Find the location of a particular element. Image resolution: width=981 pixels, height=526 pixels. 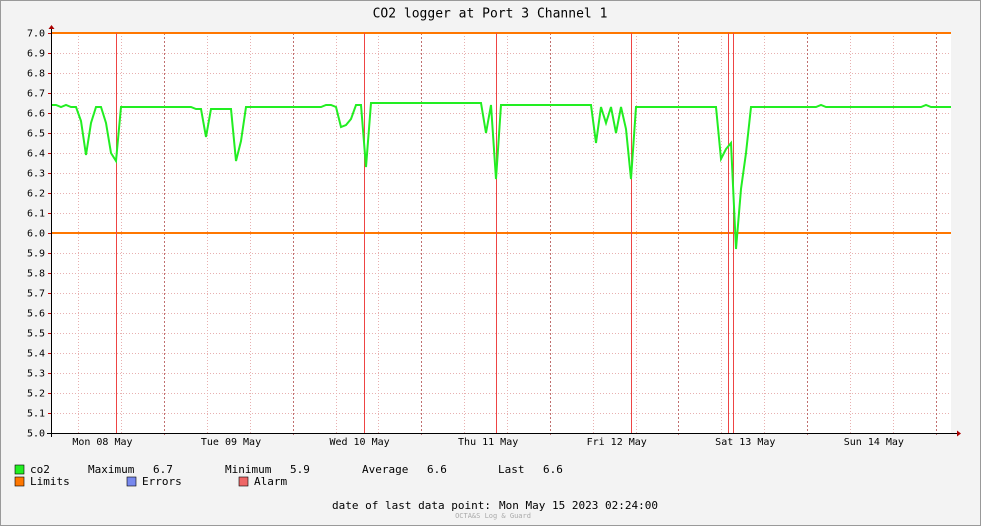

legend-label: co2 is located at coordinates (40, 469).